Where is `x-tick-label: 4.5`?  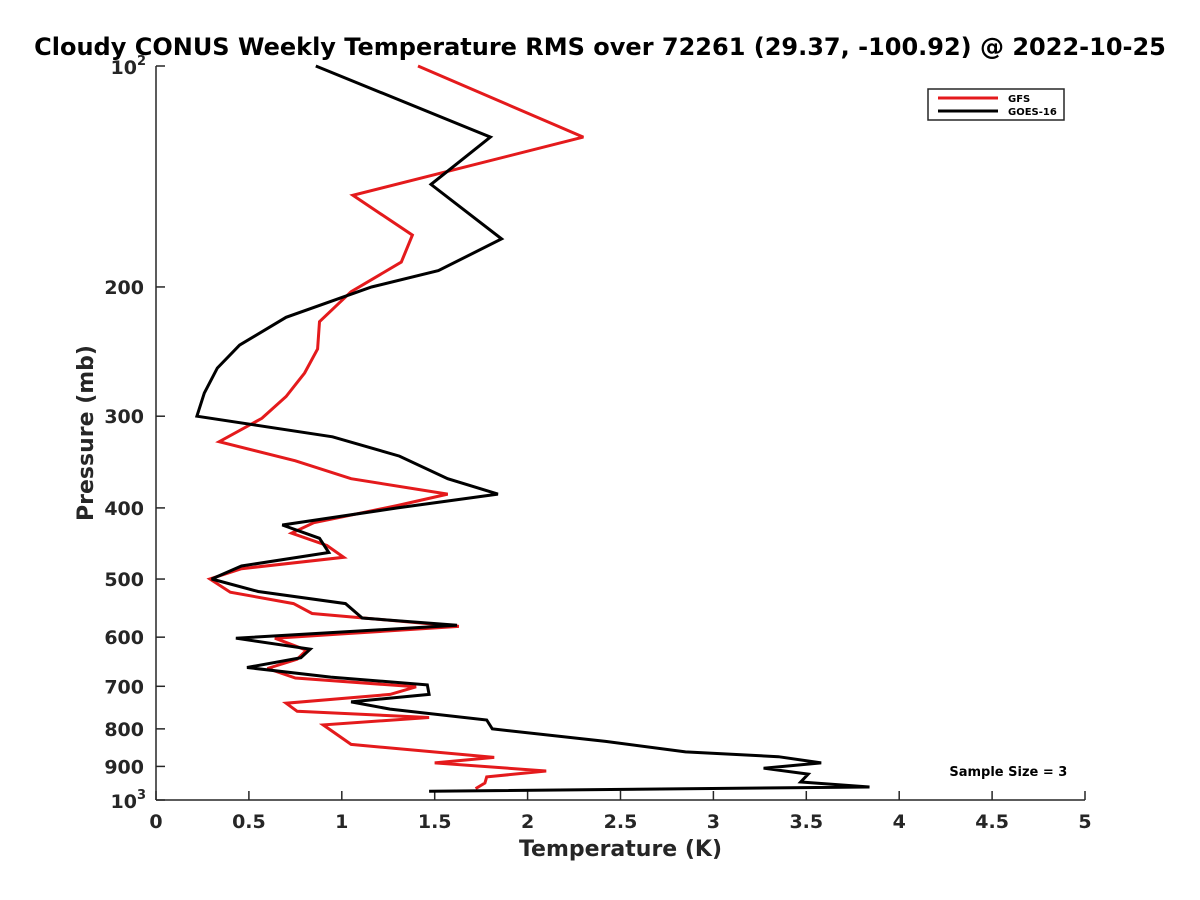 x-tick-label: 4.5 is located at coordinates (992, 822).